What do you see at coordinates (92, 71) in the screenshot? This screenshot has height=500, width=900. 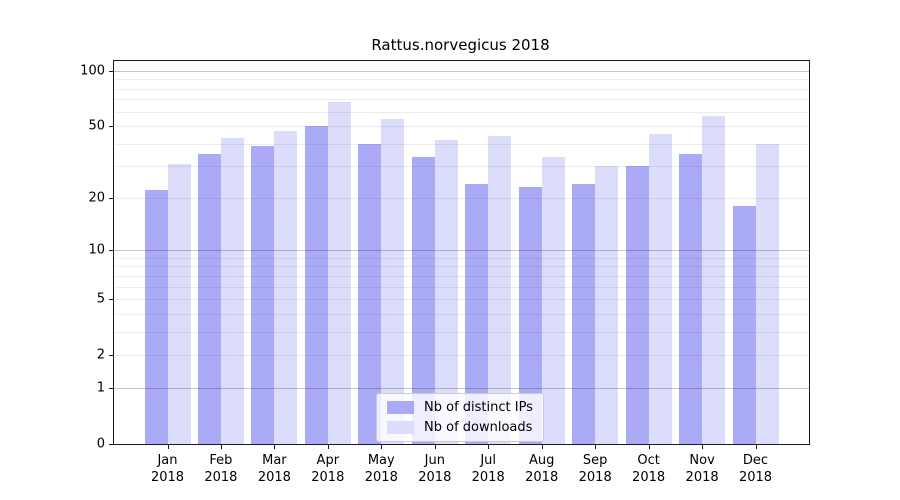 I see `y-tick-label-100: 100` at bounding box center [92, 71].